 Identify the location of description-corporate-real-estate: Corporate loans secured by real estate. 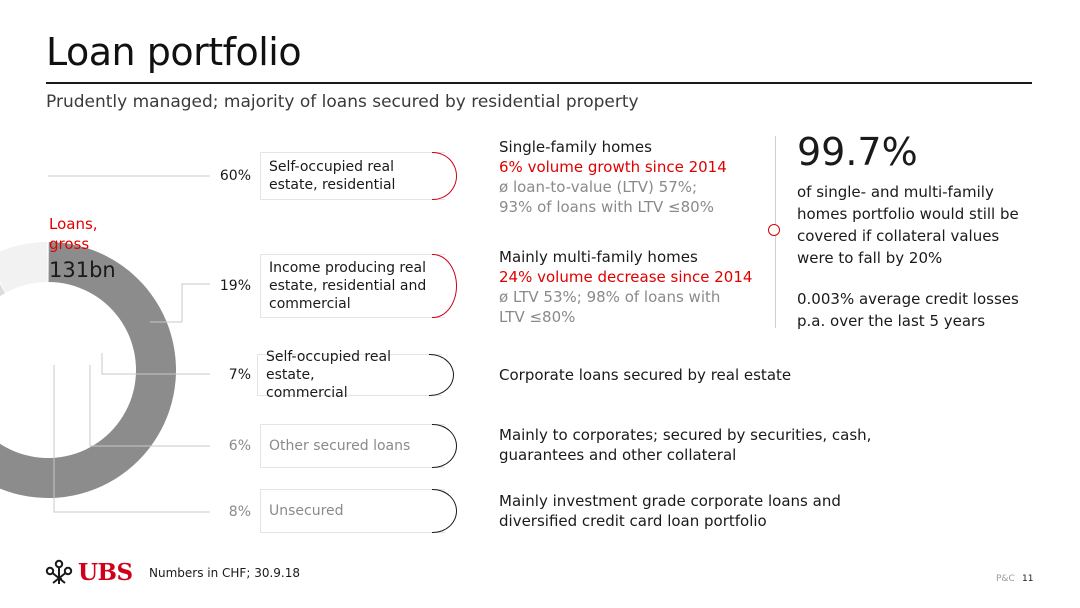
(645, 375).